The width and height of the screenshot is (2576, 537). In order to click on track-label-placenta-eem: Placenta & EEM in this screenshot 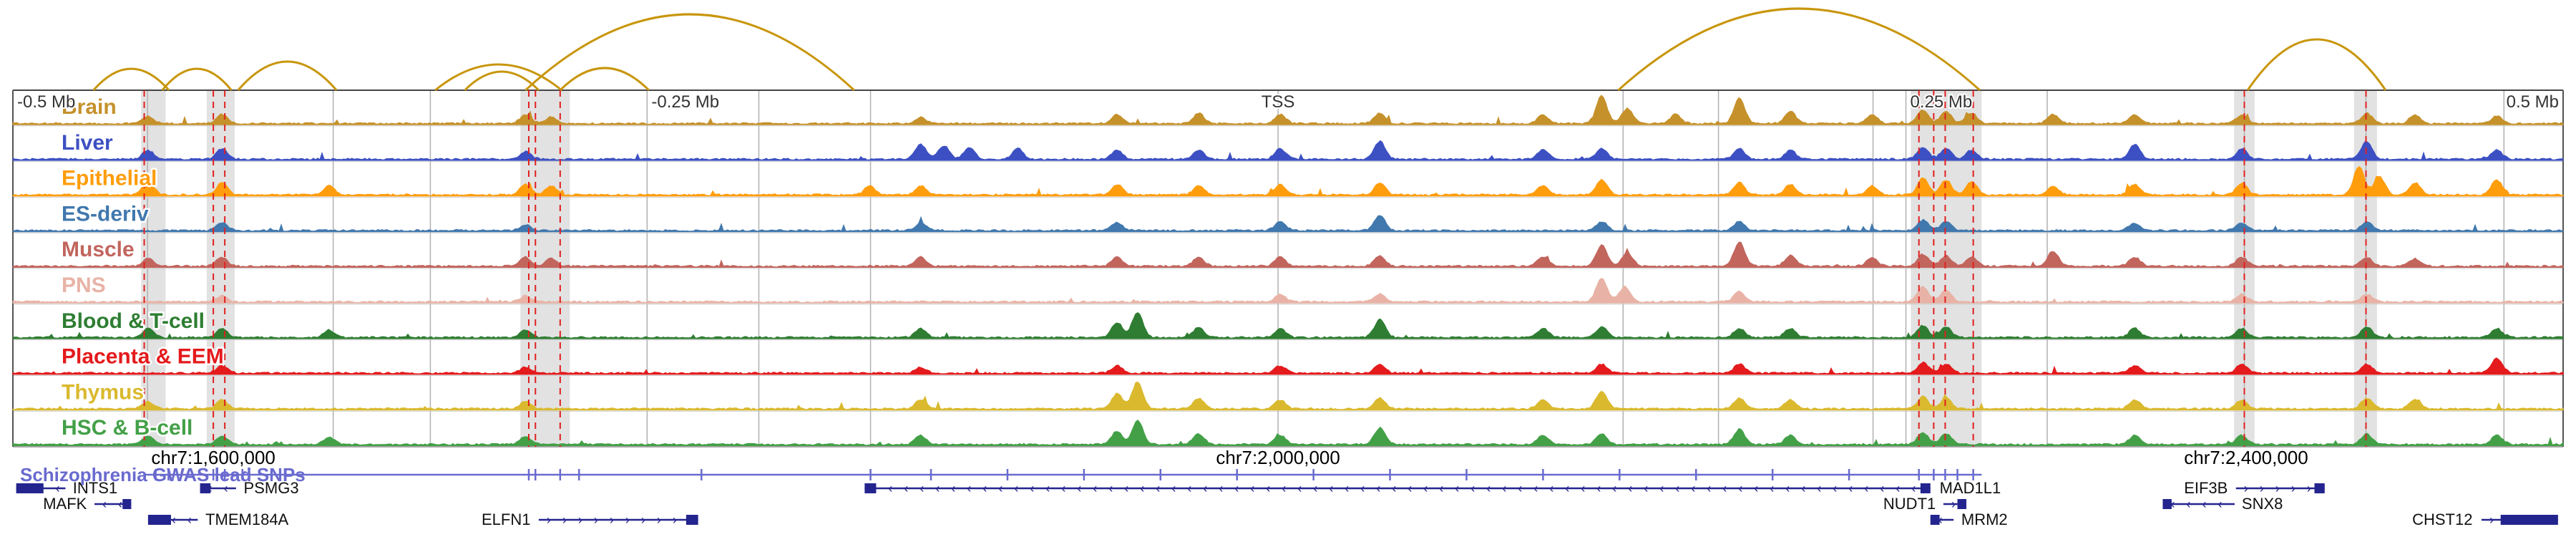, I will do `click(143, 356)`.